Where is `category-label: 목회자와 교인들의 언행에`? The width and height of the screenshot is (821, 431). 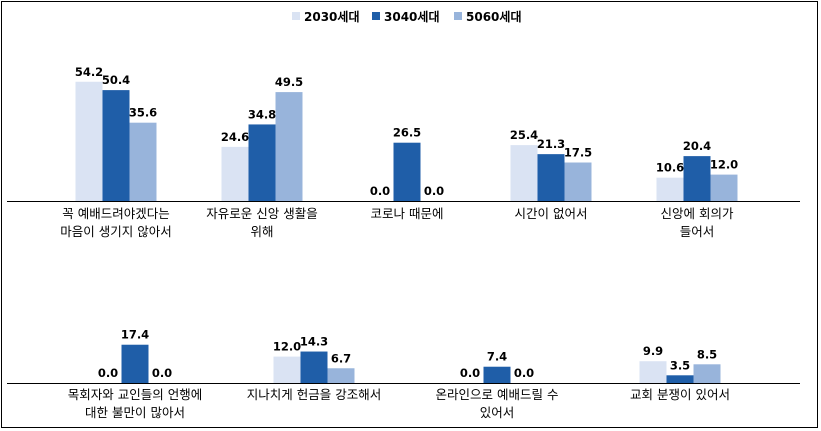
category-label: 목회자와 교인들의 언행에 is located at coordinates (135, 394).